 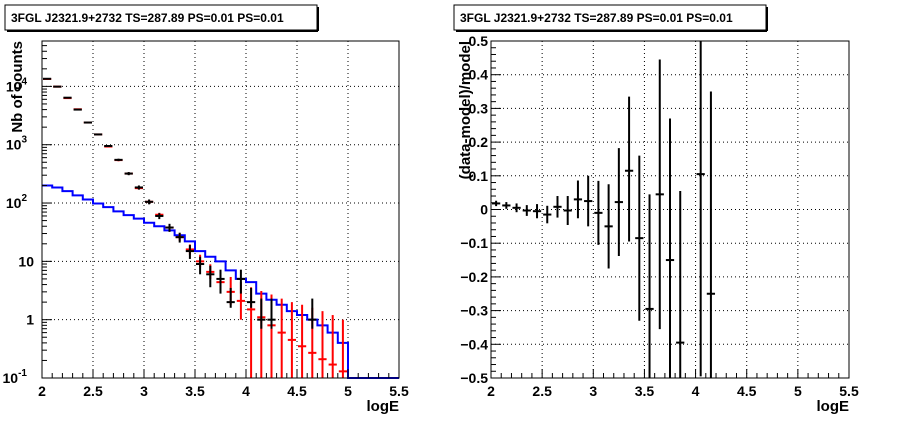 I want to click on left-x-axis-label: logE, so click(x=383, y=406).